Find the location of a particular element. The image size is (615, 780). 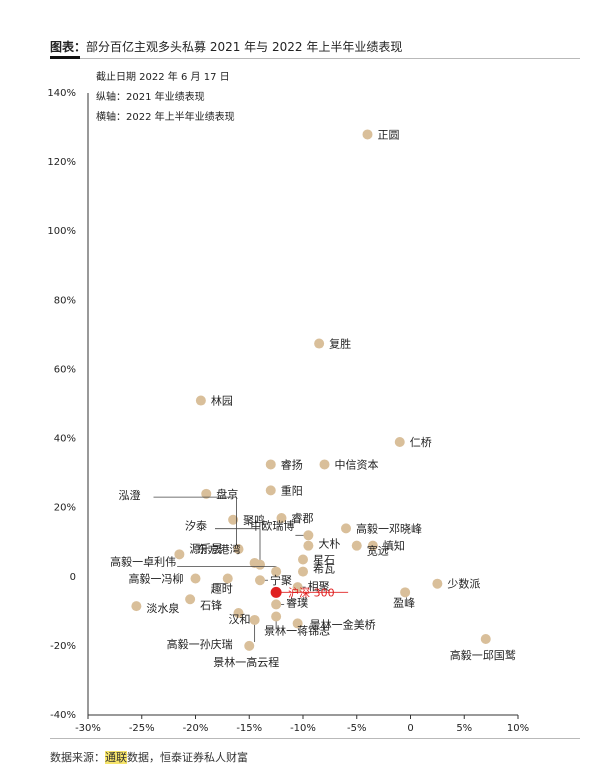

point-label: 睿璞 is located at coordinates (297, 602).